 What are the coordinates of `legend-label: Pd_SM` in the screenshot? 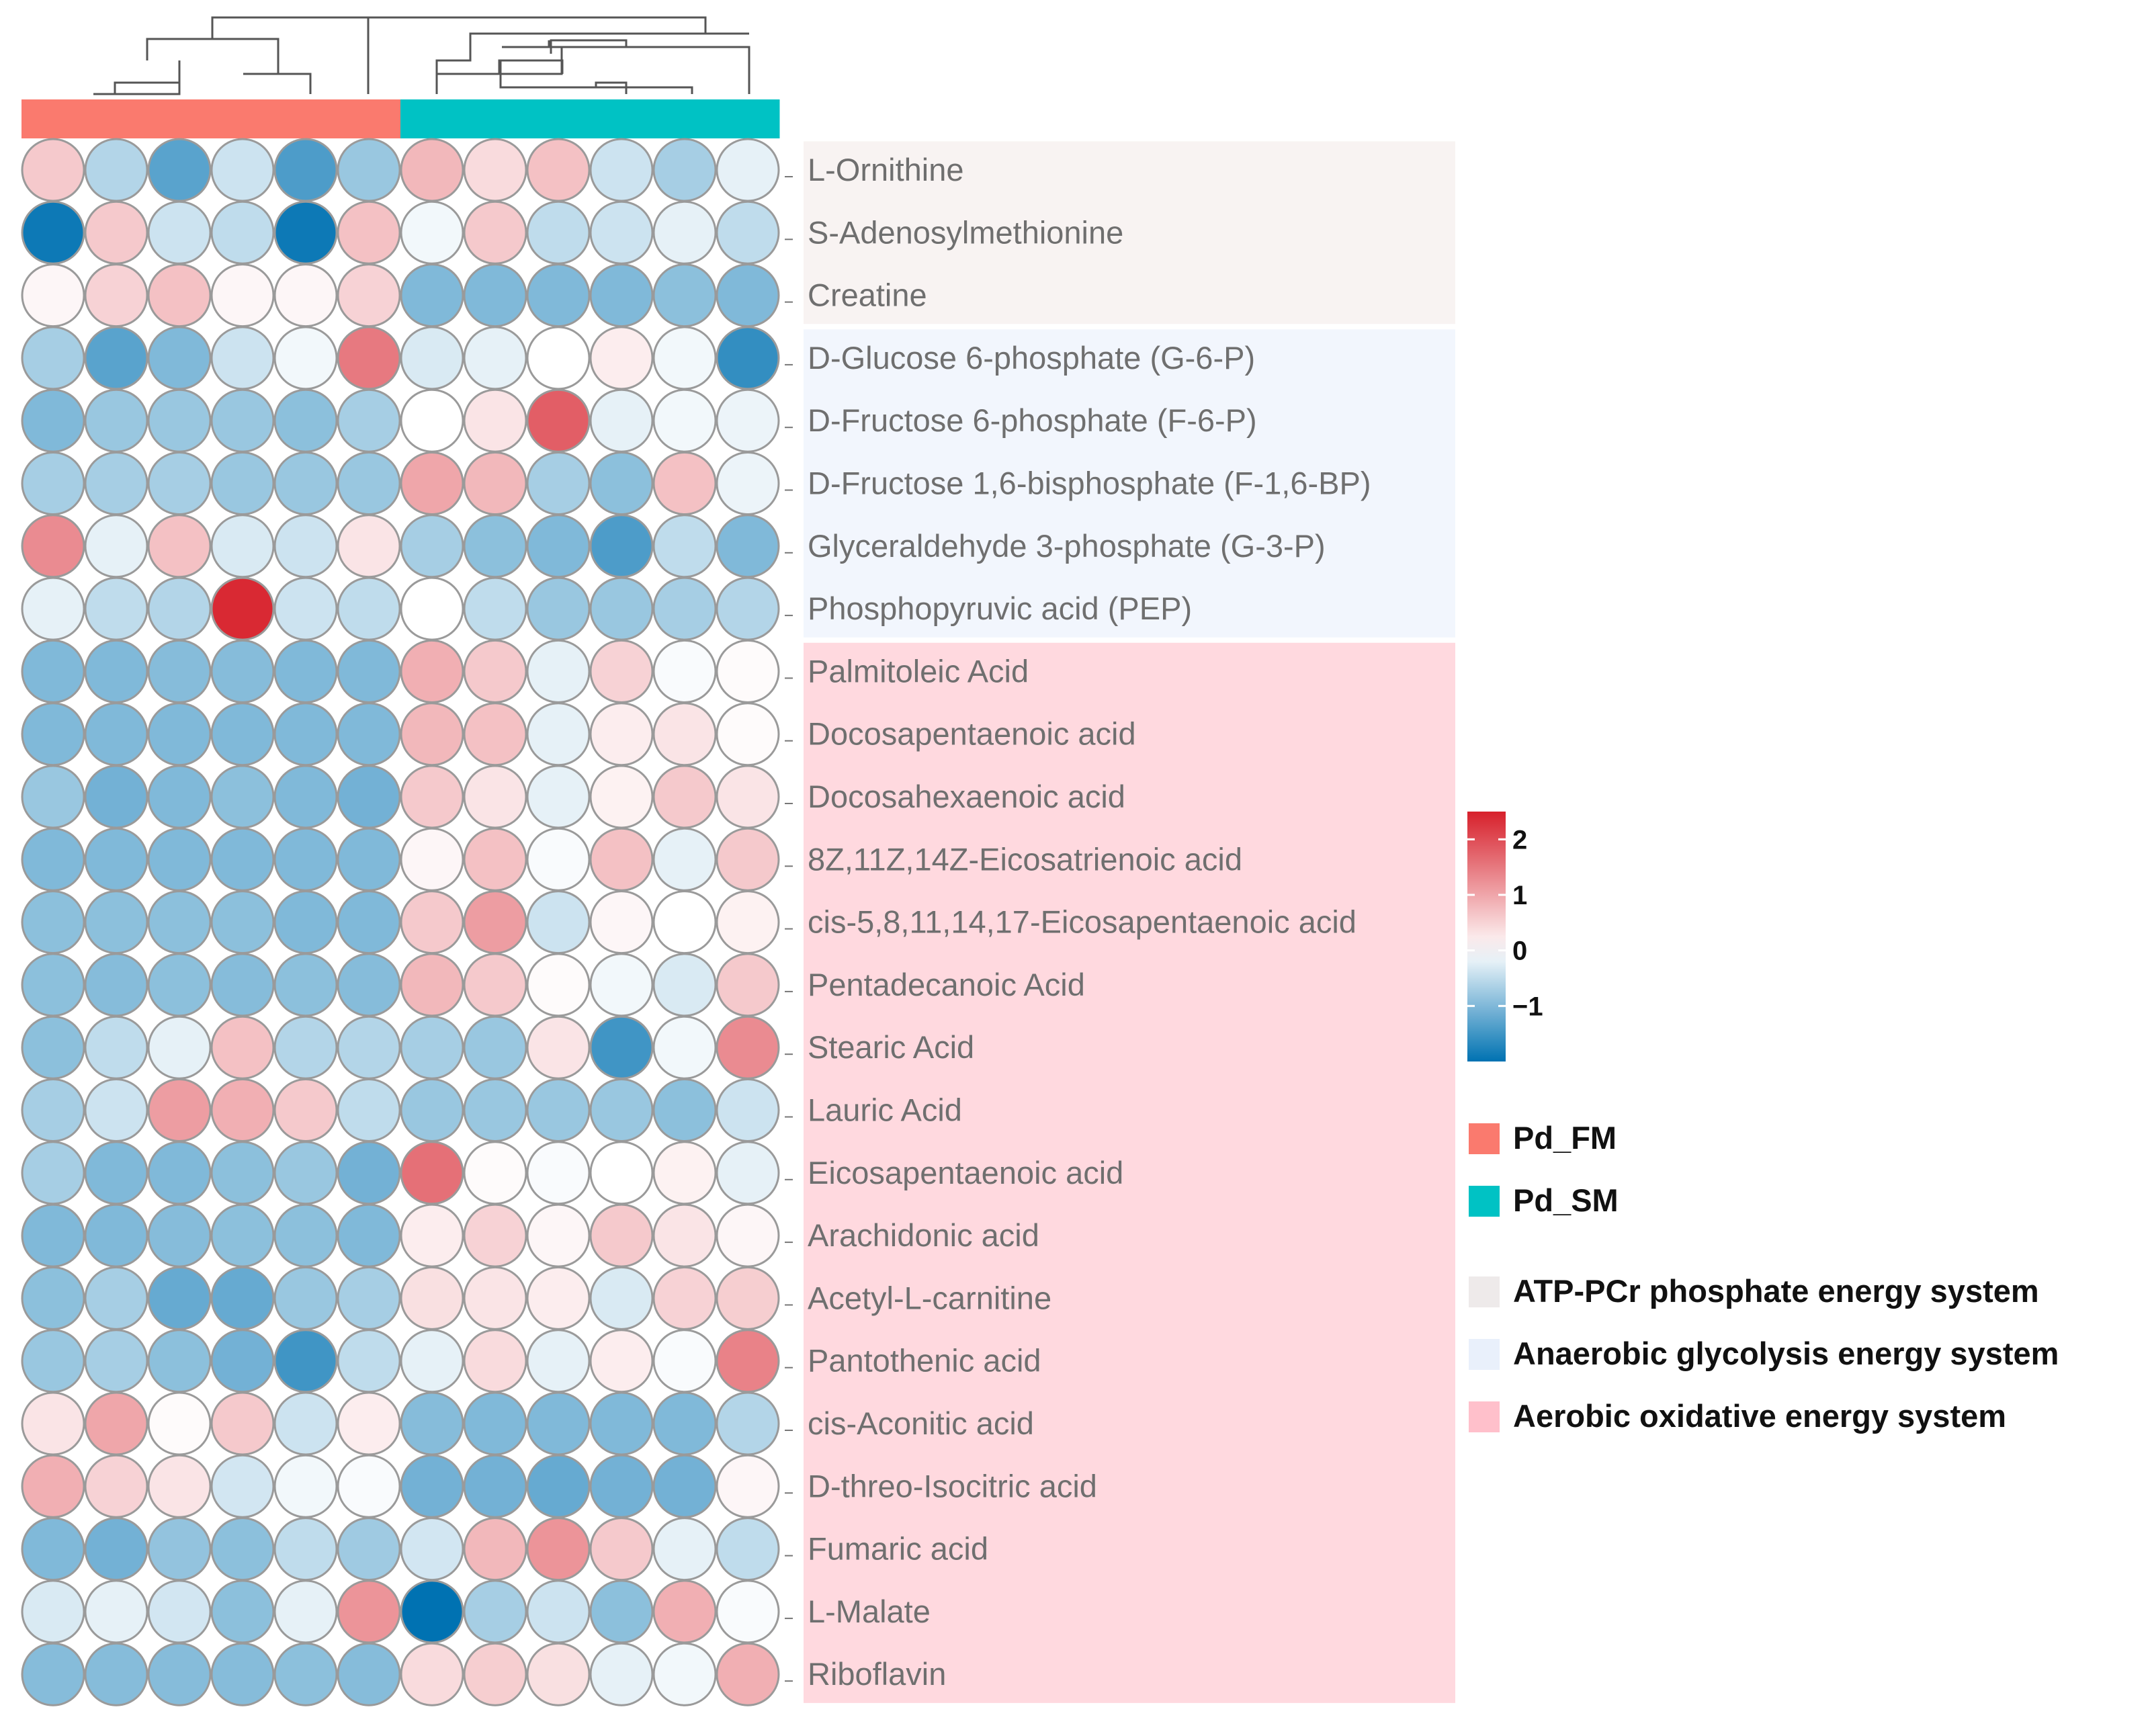 It's located at (1566, 1200).